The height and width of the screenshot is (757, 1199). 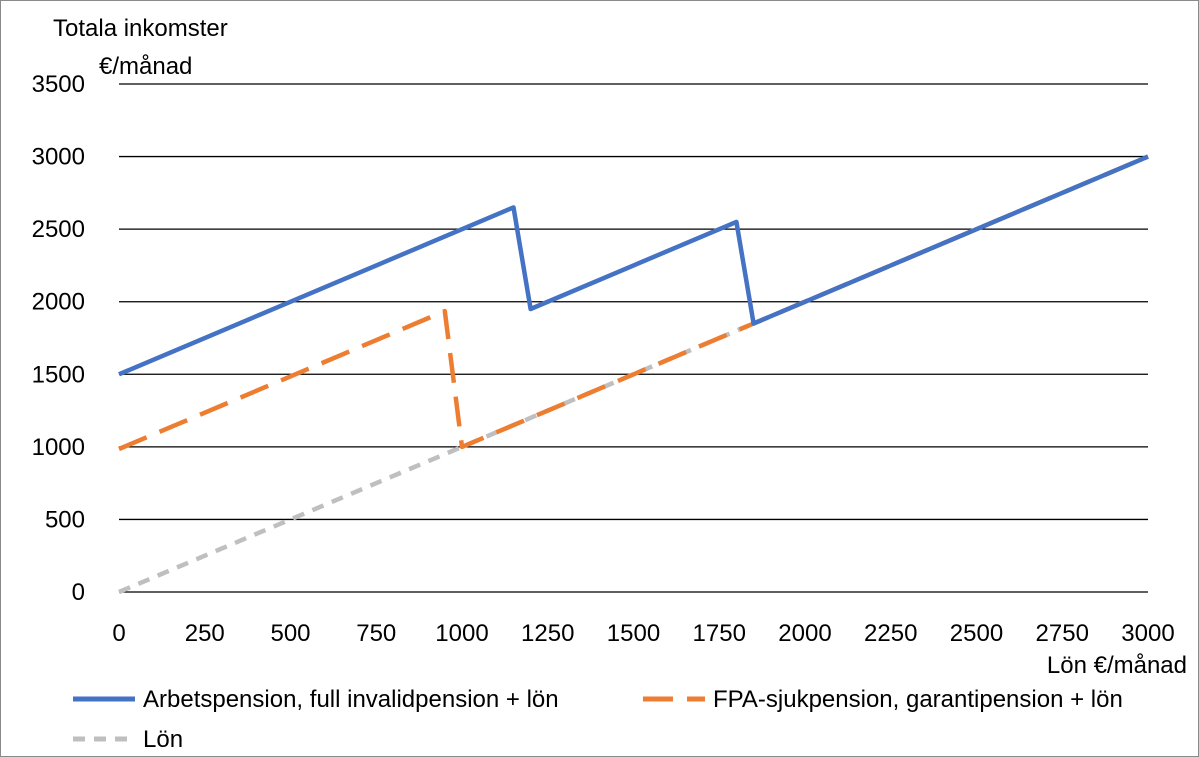 I want to click on legend-label-lon: Lön, so click(x=163, y=739).